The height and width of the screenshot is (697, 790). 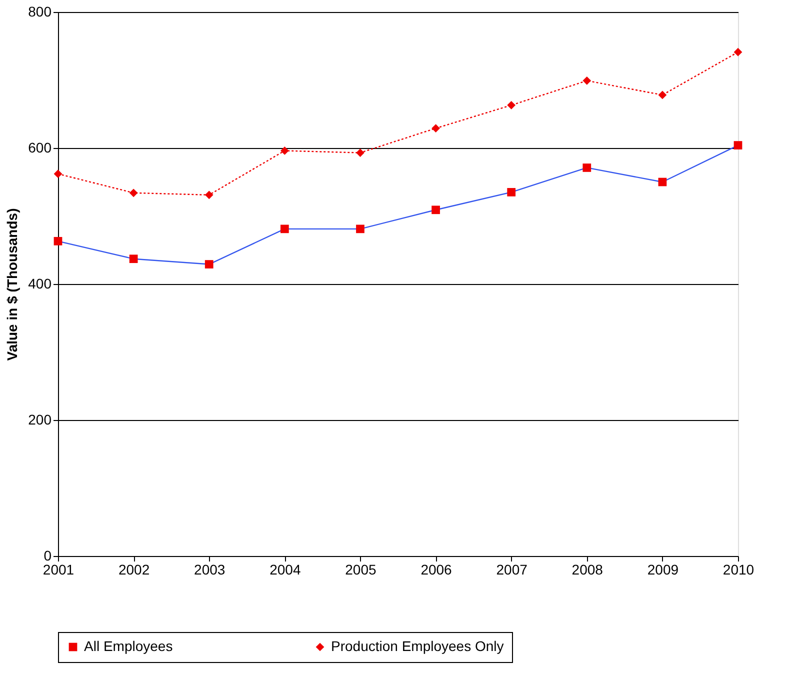 I want to click on x-tick-label: 2005, so click(x=361, y=570).